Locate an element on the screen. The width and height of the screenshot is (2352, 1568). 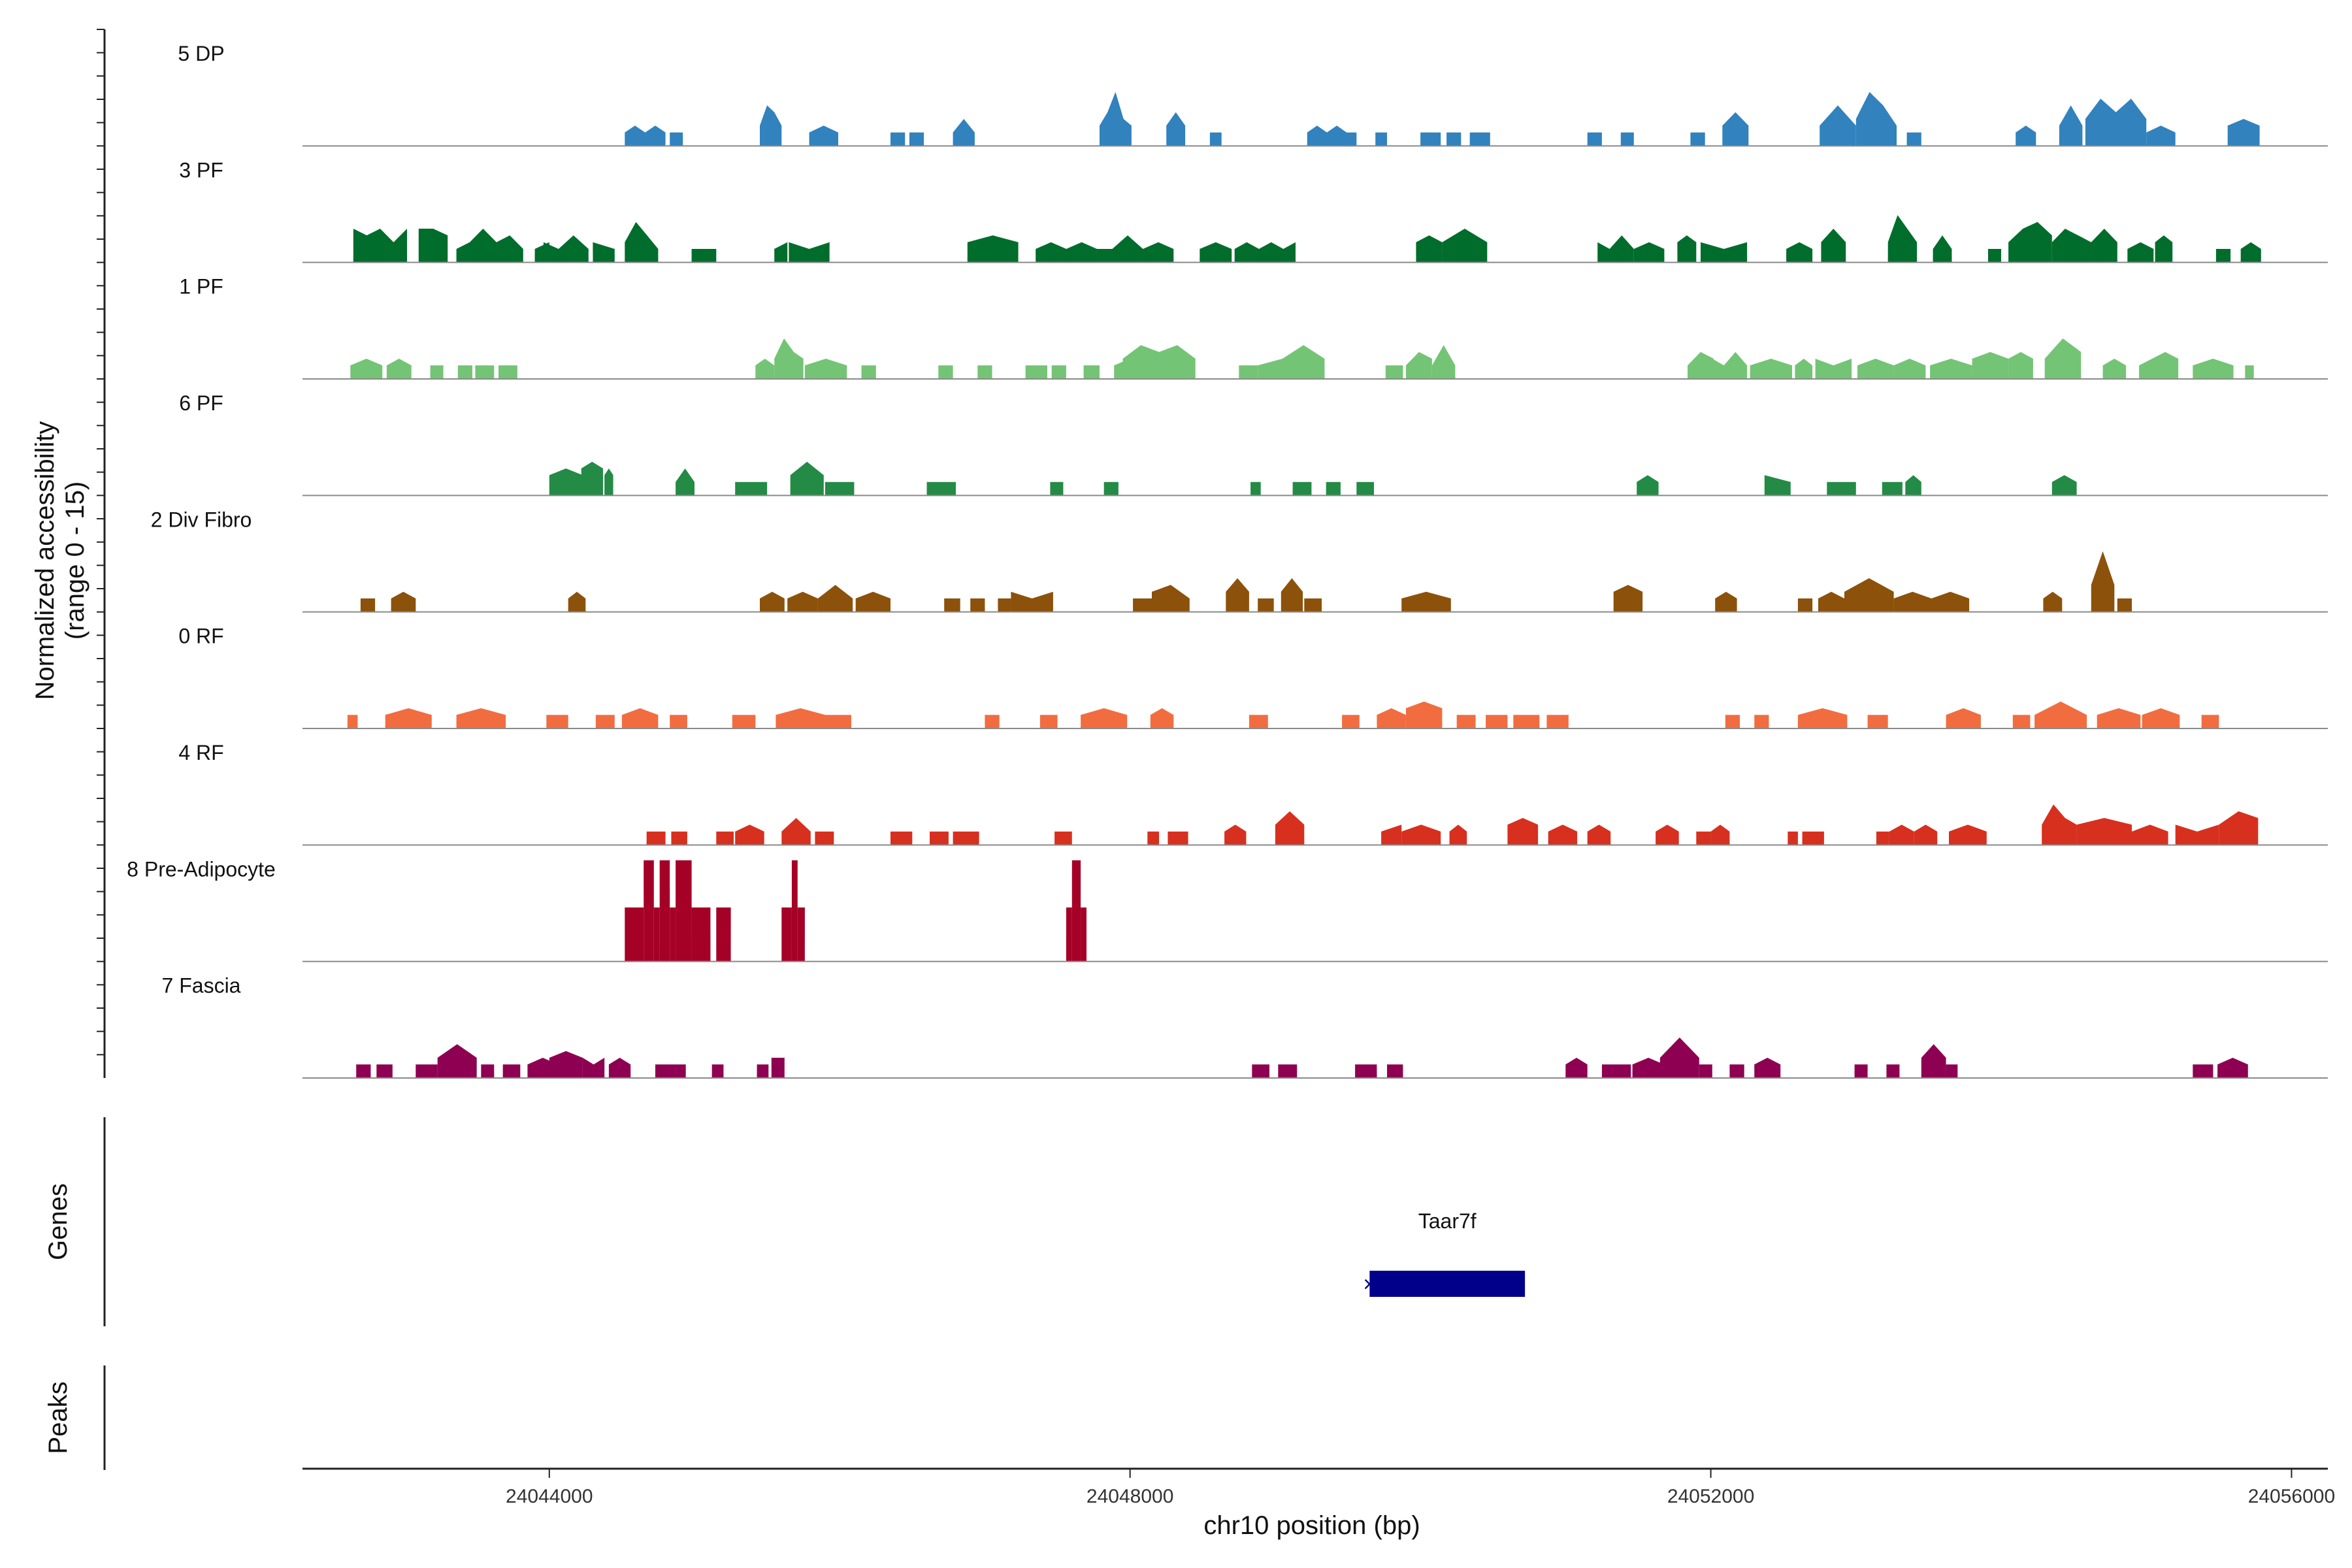
track-4-rf: 4 RF is located at coordinates (1253, 793).